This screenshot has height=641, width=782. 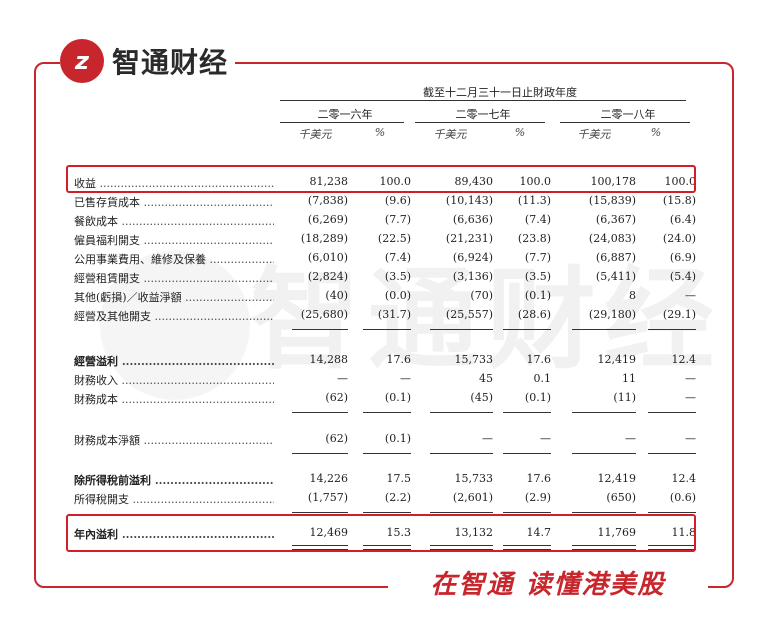 I want to click on row-label: 所得稅開支, so click(x=174, y=499).